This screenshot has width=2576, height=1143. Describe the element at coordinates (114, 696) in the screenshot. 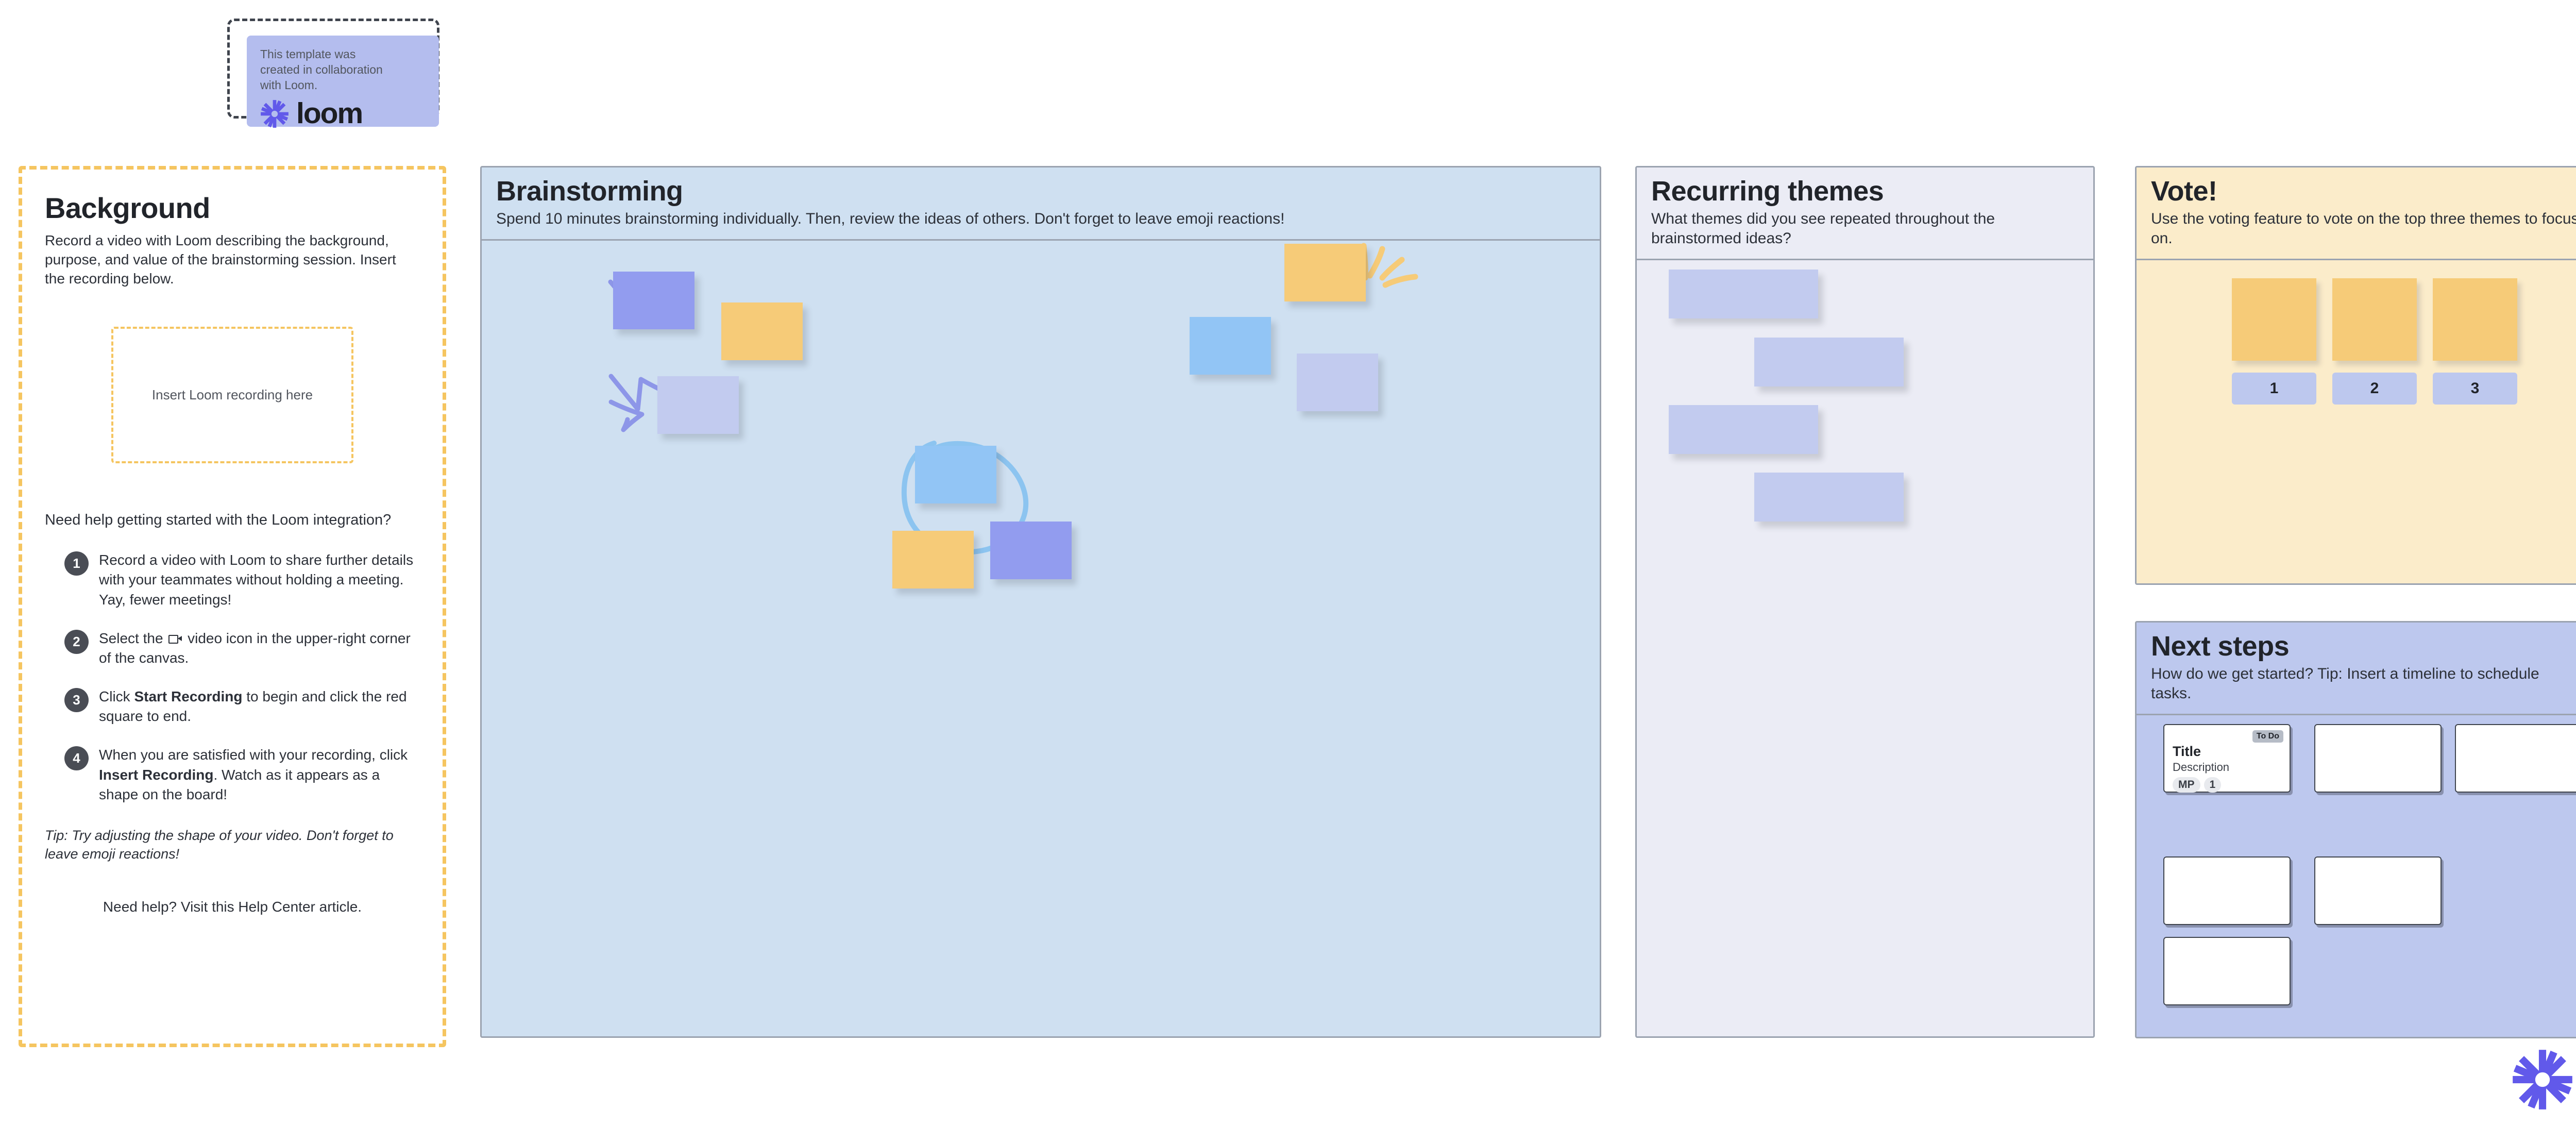

I see `step-text-before: Click` at that location.